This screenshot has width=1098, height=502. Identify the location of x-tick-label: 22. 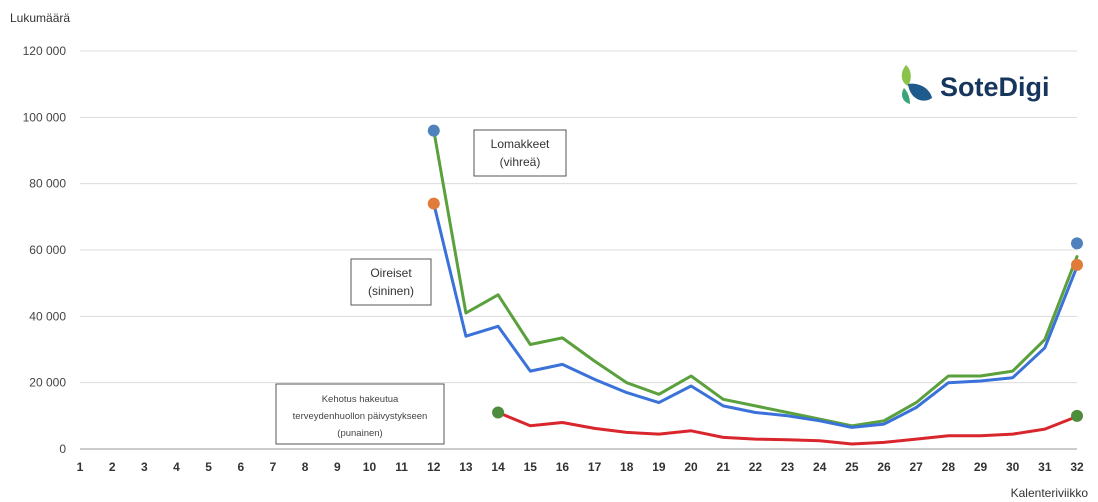
(756, 467).